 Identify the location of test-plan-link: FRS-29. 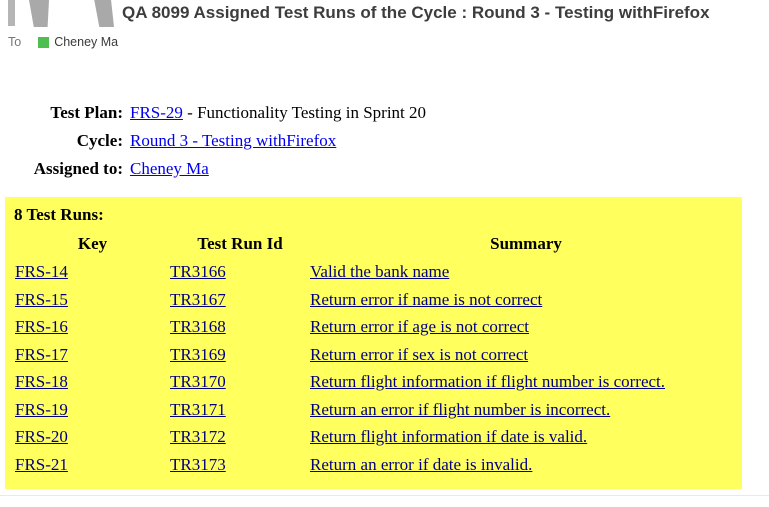
(156, 112).